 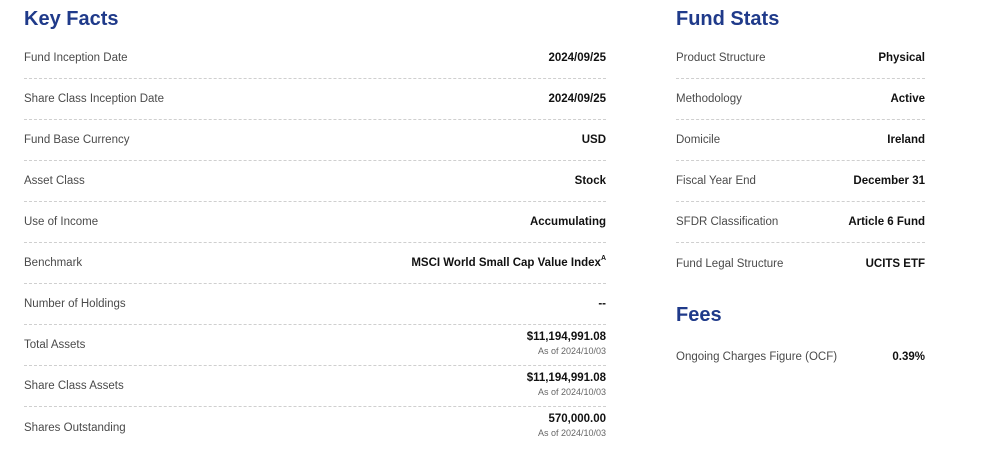 I want to click on row-label: Asset Class, so click(x=54, y=181).